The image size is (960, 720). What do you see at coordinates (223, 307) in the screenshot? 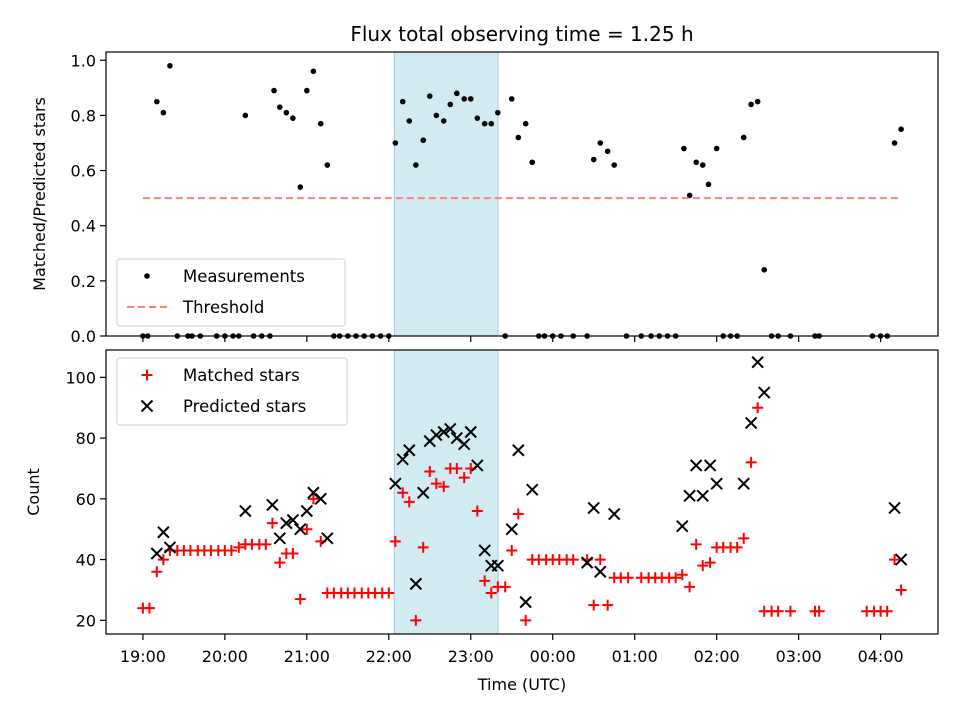
I see `legend-entry: Threshold` at bounding box center [223, 307].